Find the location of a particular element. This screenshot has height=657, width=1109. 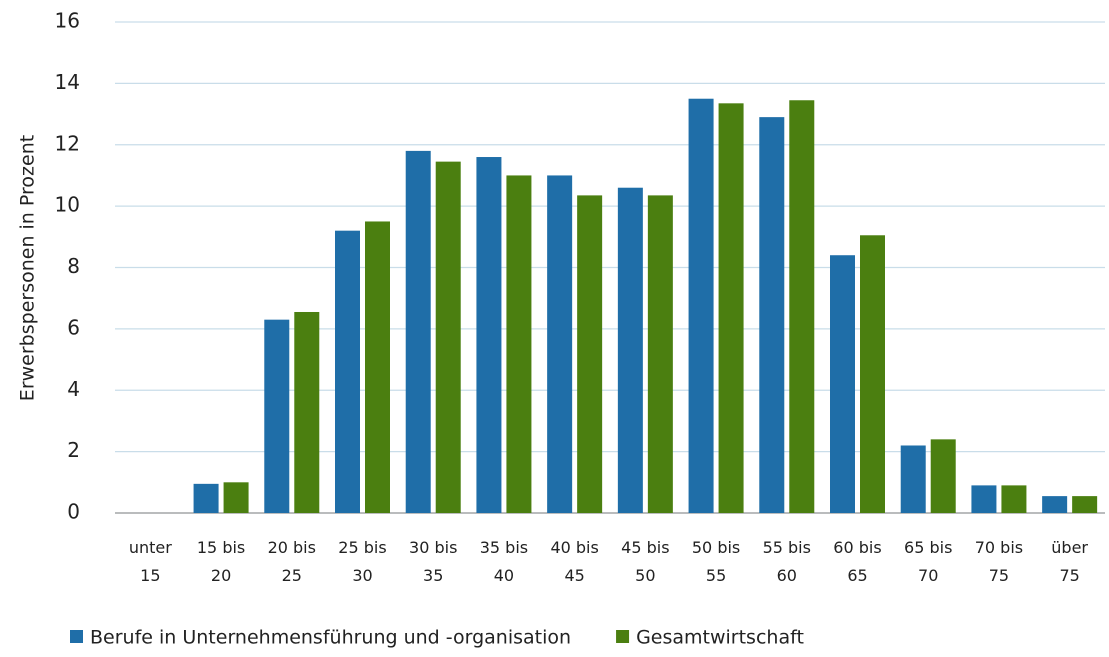

x-tick-label: 25 bis 30 is located at coordinates (362, 561).